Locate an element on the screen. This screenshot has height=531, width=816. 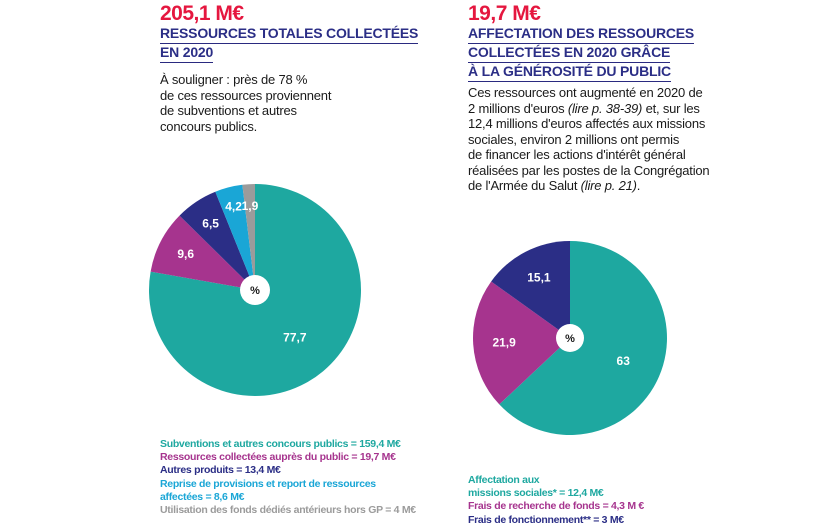
right-heading-line2: COLLECTÉES EN 2020 GRÂCE is located at coordinates (569, 53).